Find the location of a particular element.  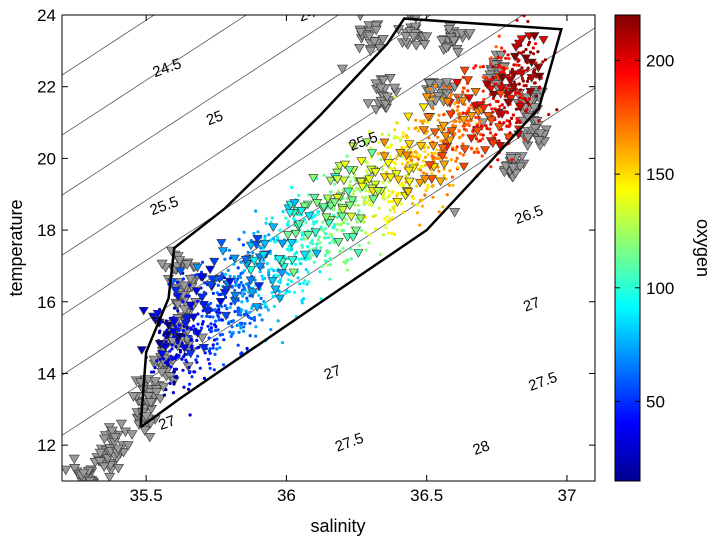

x-tick-label: 36 is located at coordinates (286, 495).